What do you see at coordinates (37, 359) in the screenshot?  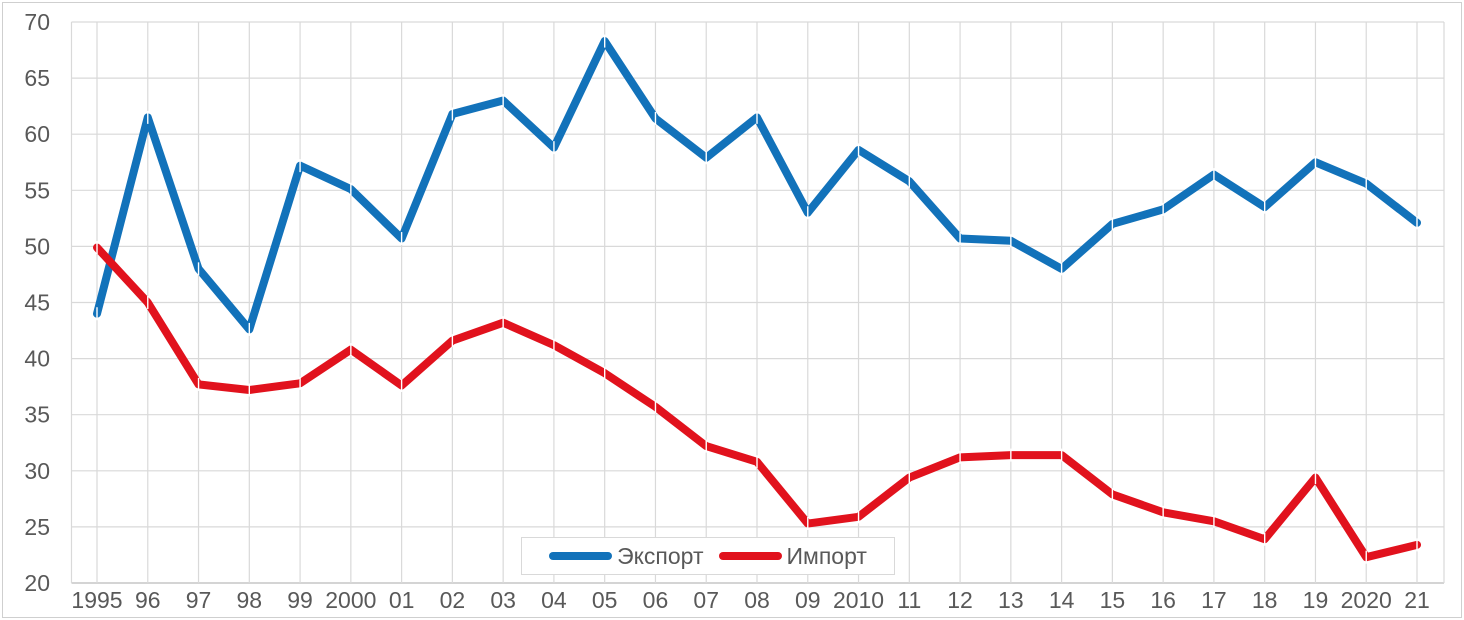 I see `y-tick-label-40: 40` at bounding box center [37, 359].